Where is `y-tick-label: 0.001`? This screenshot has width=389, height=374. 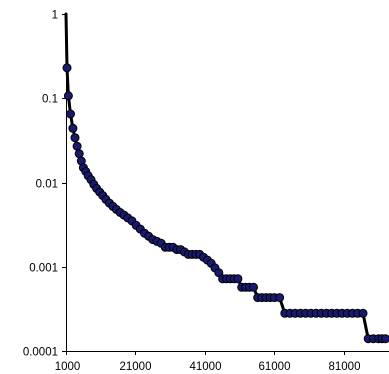
y-tick-label: 0.001 is located at coordinates (43, 269).